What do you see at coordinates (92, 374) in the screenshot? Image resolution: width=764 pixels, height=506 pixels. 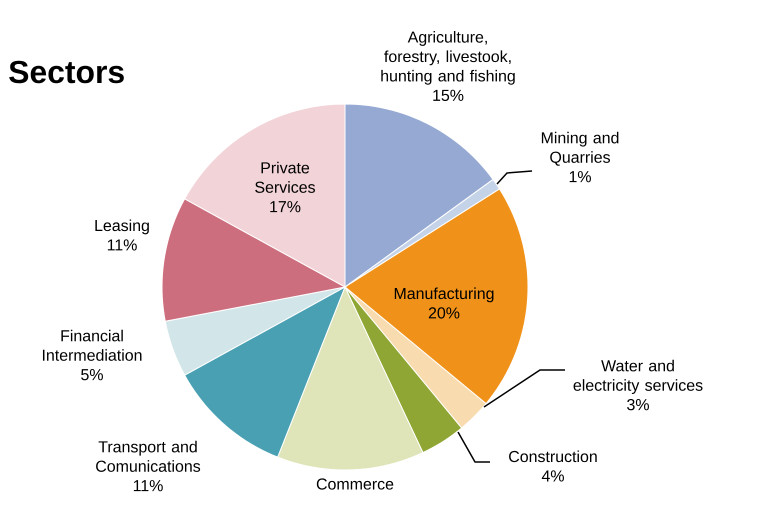 I see `data-label: 5%` at bounding box center [92, 374].